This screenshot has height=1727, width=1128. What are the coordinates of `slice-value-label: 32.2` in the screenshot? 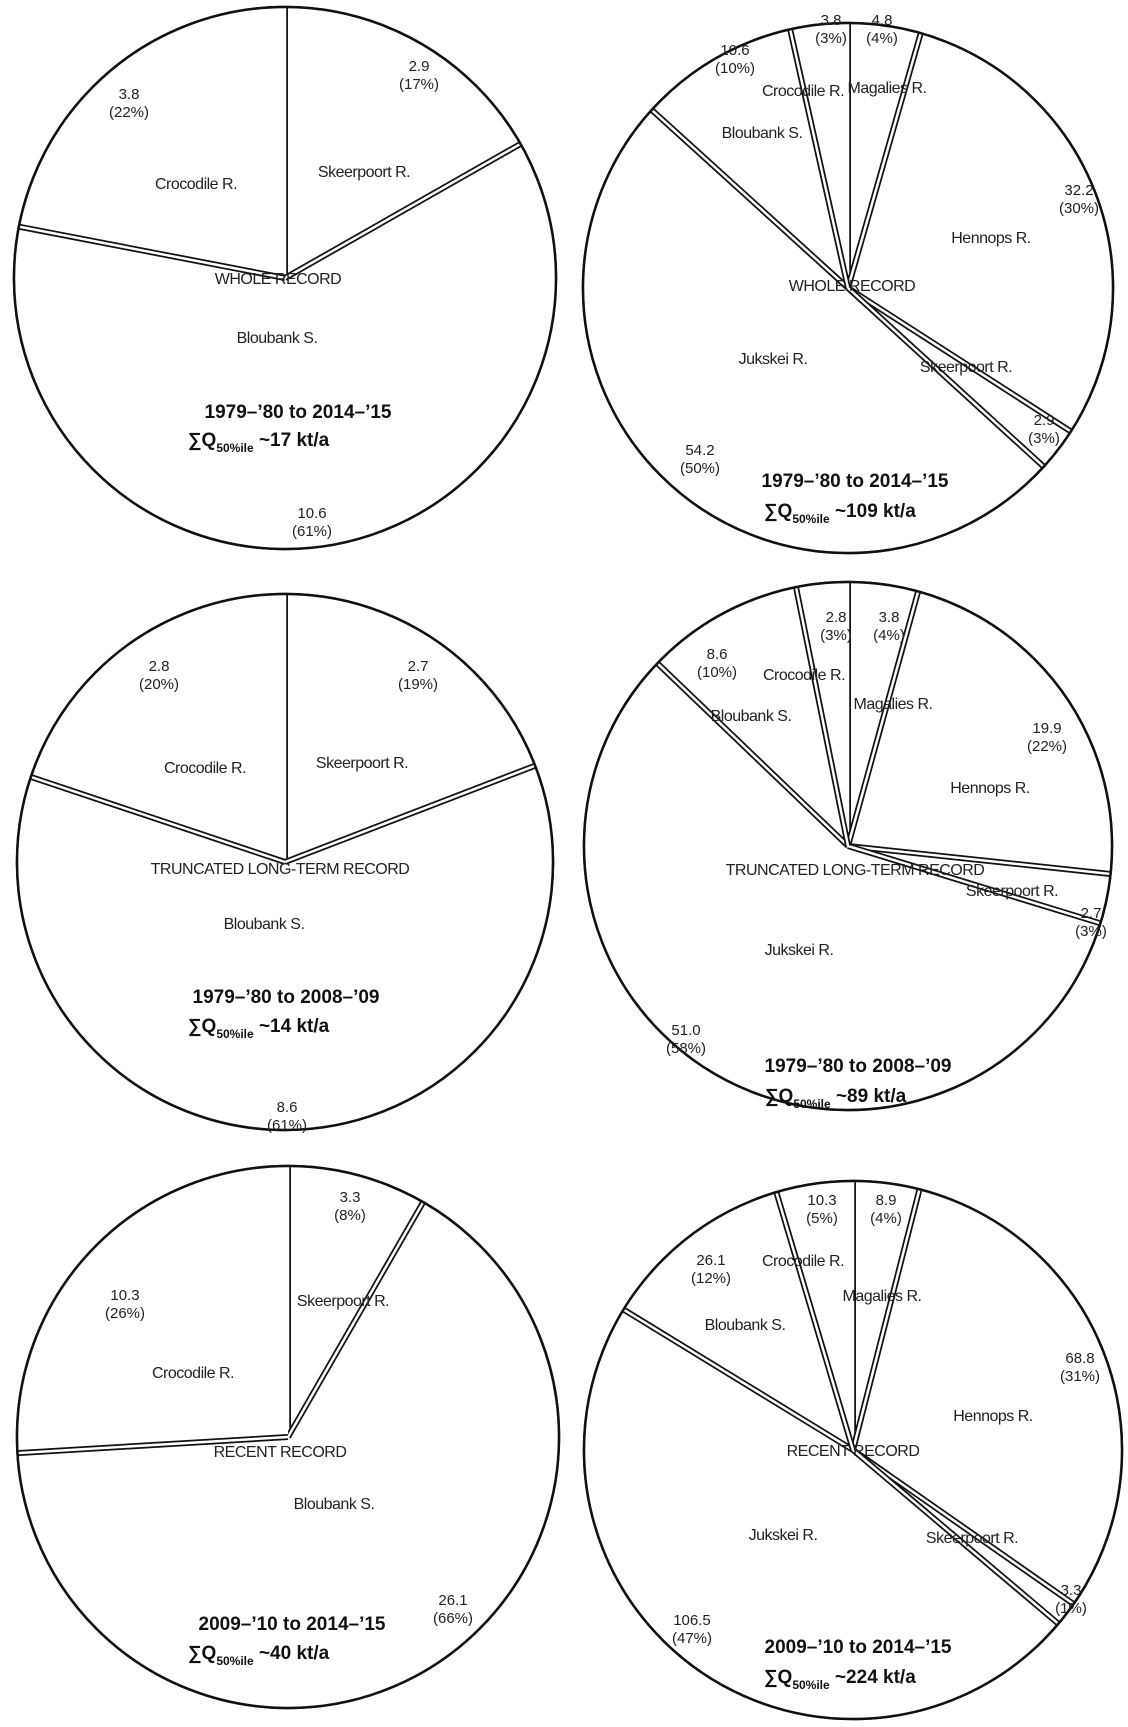 It's located at (1078, 190).